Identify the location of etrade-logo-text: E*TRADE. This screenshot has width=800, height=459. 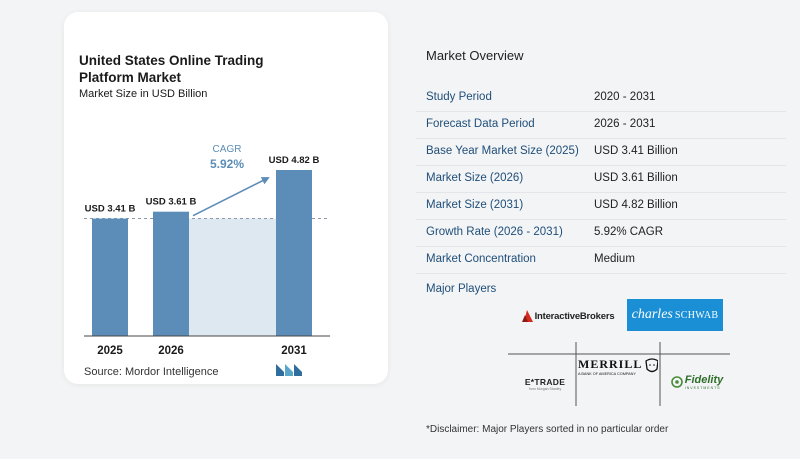
(545, 382).